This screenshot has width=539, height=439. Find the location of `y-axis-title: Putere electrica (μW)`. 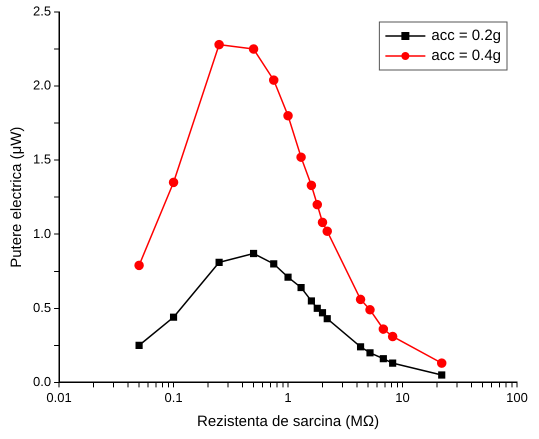

y-axis-title: Putere electrica (μW) is located at coordinates (17, 197).